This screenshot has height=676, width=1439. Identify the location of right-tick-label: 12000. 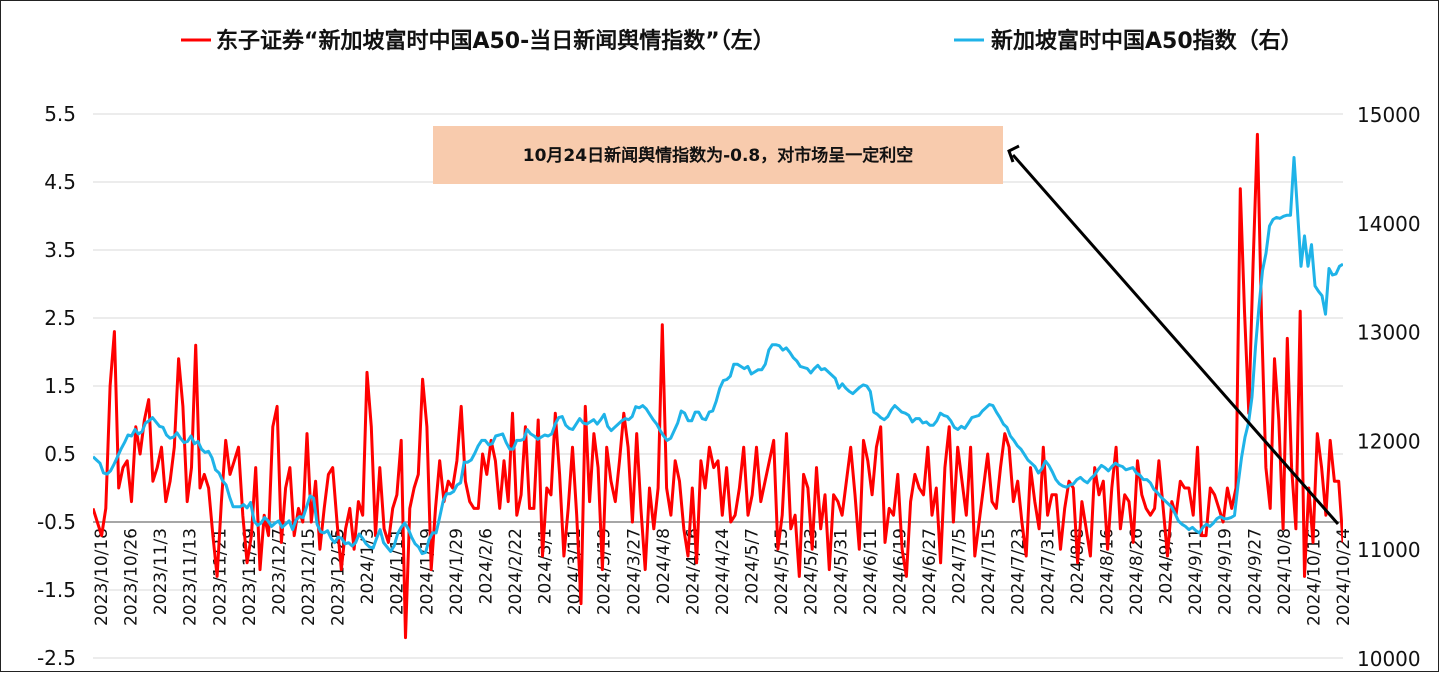
(1389, 441).